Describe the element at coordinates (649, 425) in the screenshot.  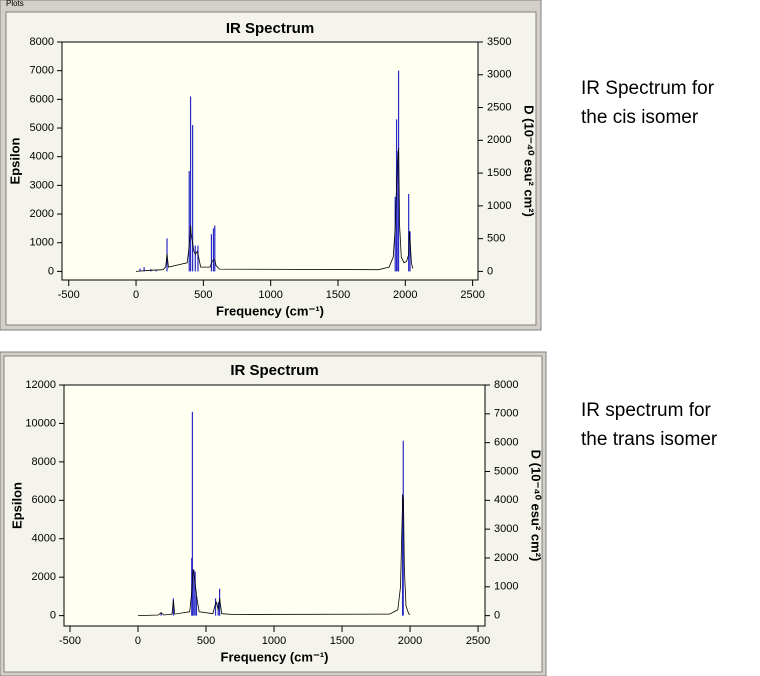
I see `caption: IR spectrum for the trans isomer` at that location.